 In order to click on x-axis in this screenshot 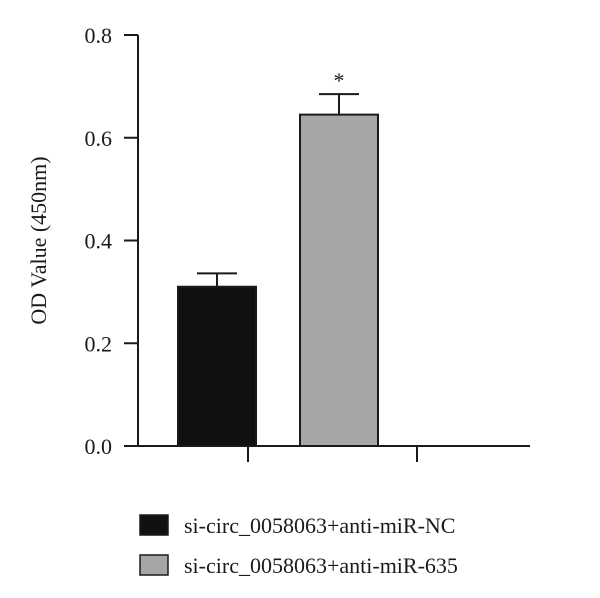, I will do `click(334, 453)`.